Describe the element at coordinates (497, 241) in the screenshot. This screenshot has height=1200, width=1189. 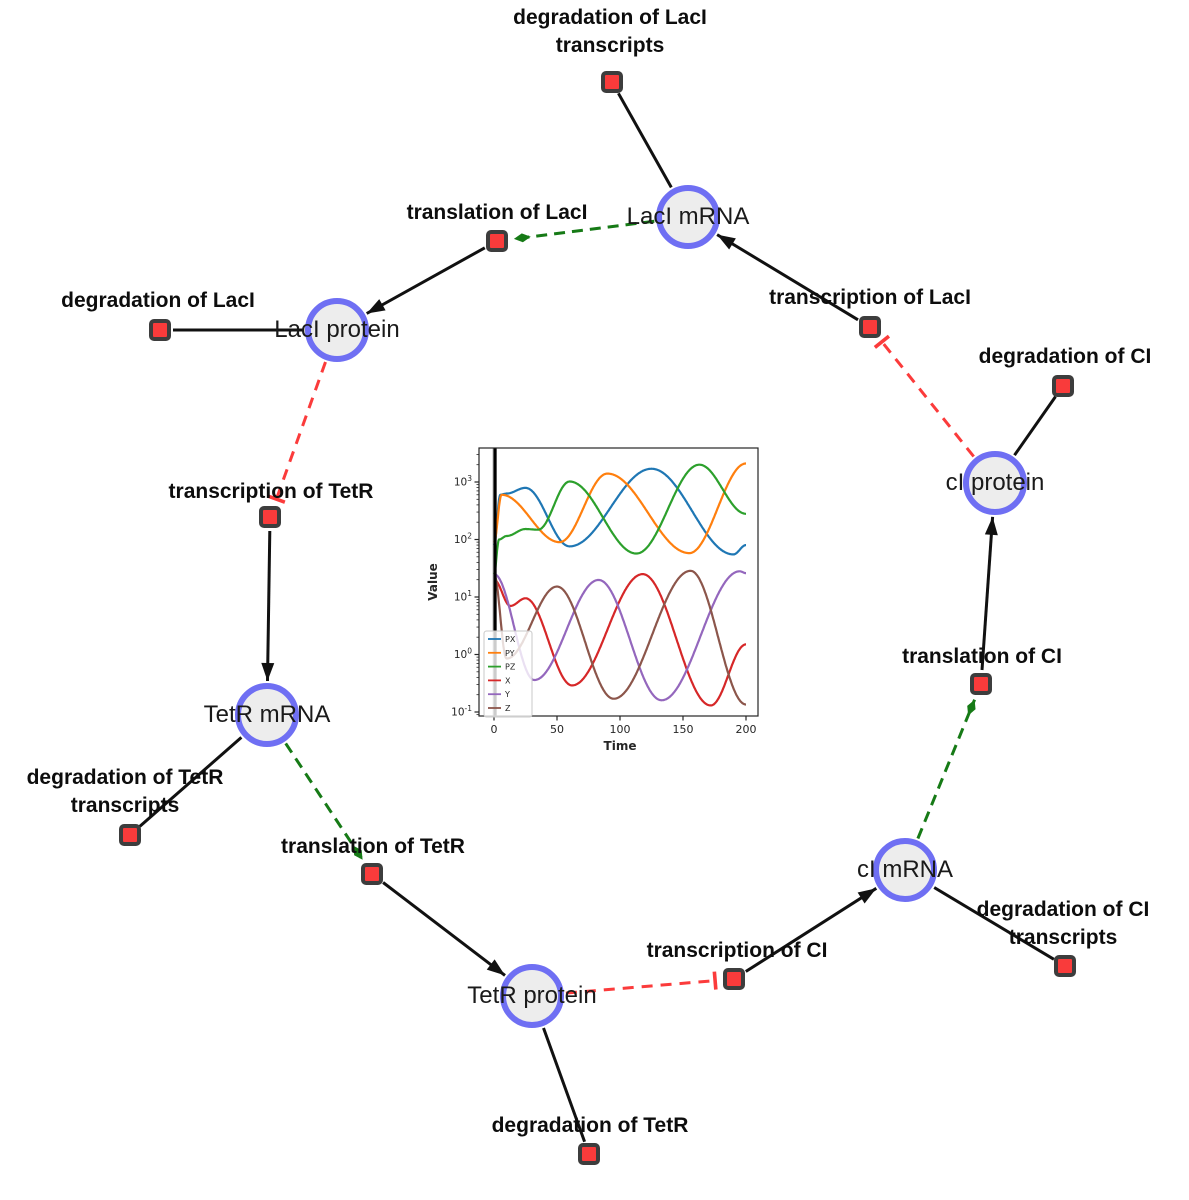
I see `reaction-node-transl_lacI` at that location.